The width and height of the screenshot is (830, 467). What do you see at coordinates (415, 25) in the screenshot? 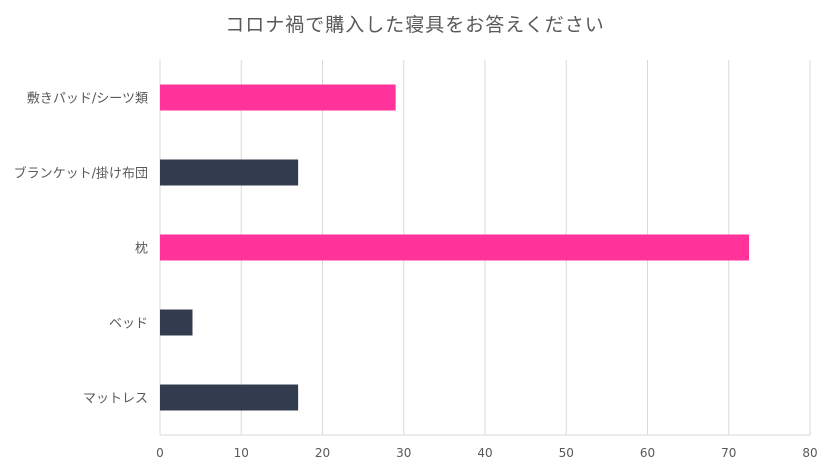
I see `chart-title: コロナ禍で購入した寝具をお答えください` at bounding box center [415, 25].